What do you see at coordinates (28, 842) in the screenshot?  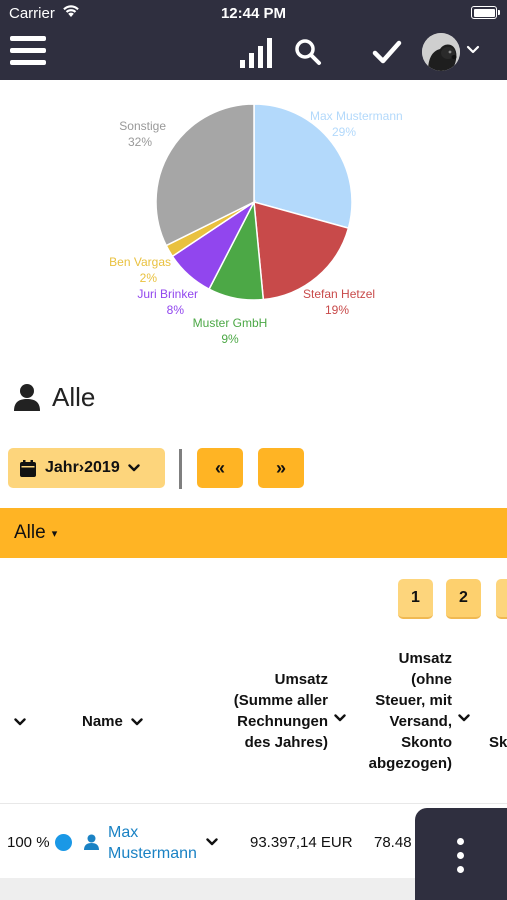 I see `share-percent: 100 %` at bounding box center [28, 842].